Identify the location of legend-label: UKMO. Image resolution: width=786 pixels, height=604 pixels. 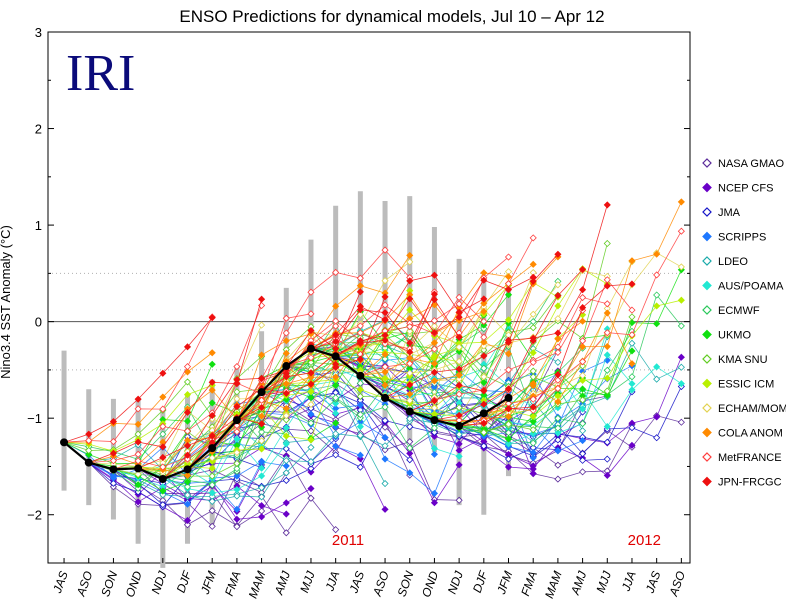
(734, 336).